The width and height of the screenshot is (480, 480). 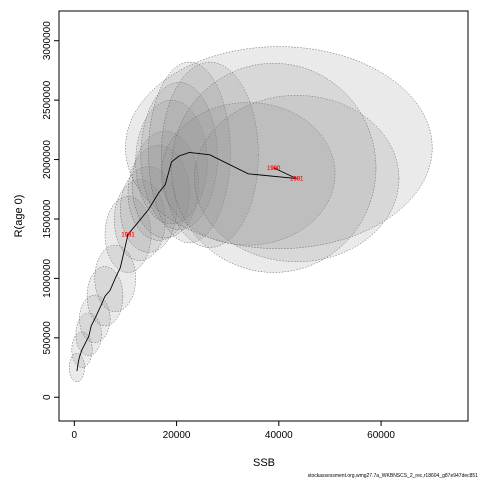 What do you see at coordinates (47, 218) in the screenshot?
I see `y-tick-label: 1500000` at bounding box center [47, 218].